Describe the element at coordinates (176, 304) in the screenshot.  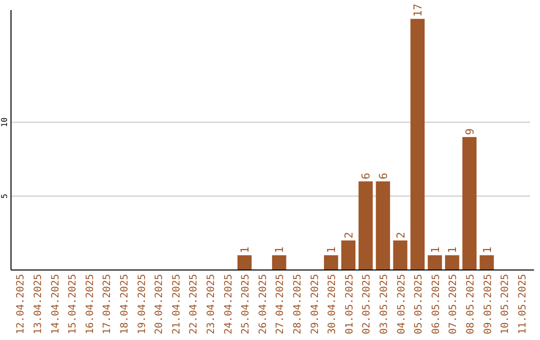
I see `x-tick-label: 21.04.2025` at that location.